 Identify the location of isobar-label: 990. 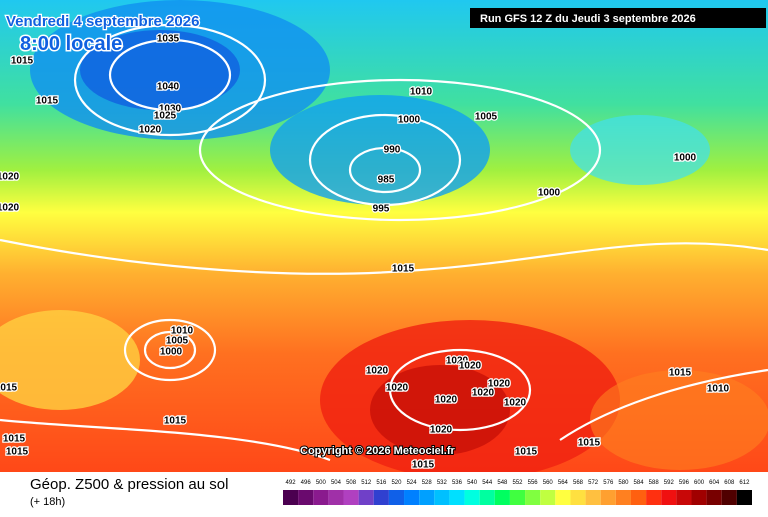
(392, 150).